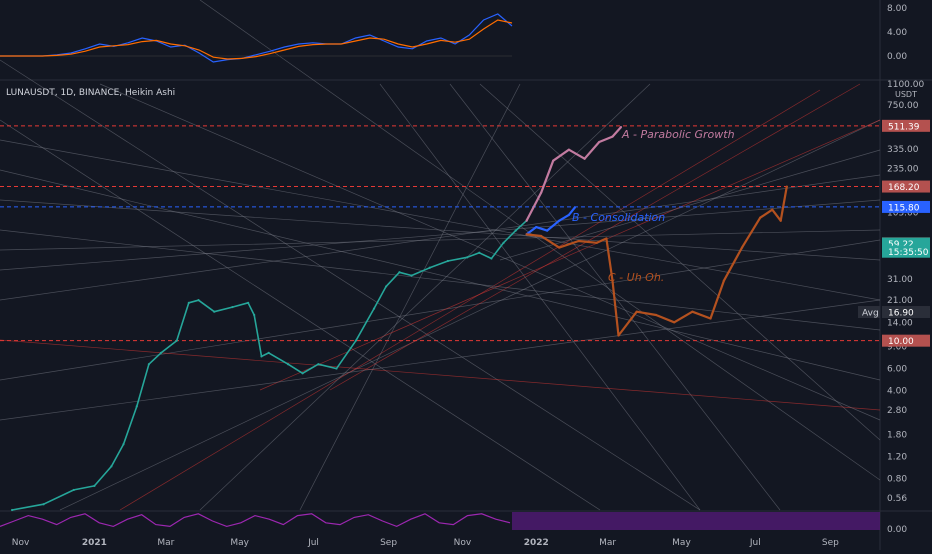 This screenshot has width=932, height=554. Describe the element at coordinates (903, 169) in the screenshot. I see `y-tick-label: 235.00` at that location.